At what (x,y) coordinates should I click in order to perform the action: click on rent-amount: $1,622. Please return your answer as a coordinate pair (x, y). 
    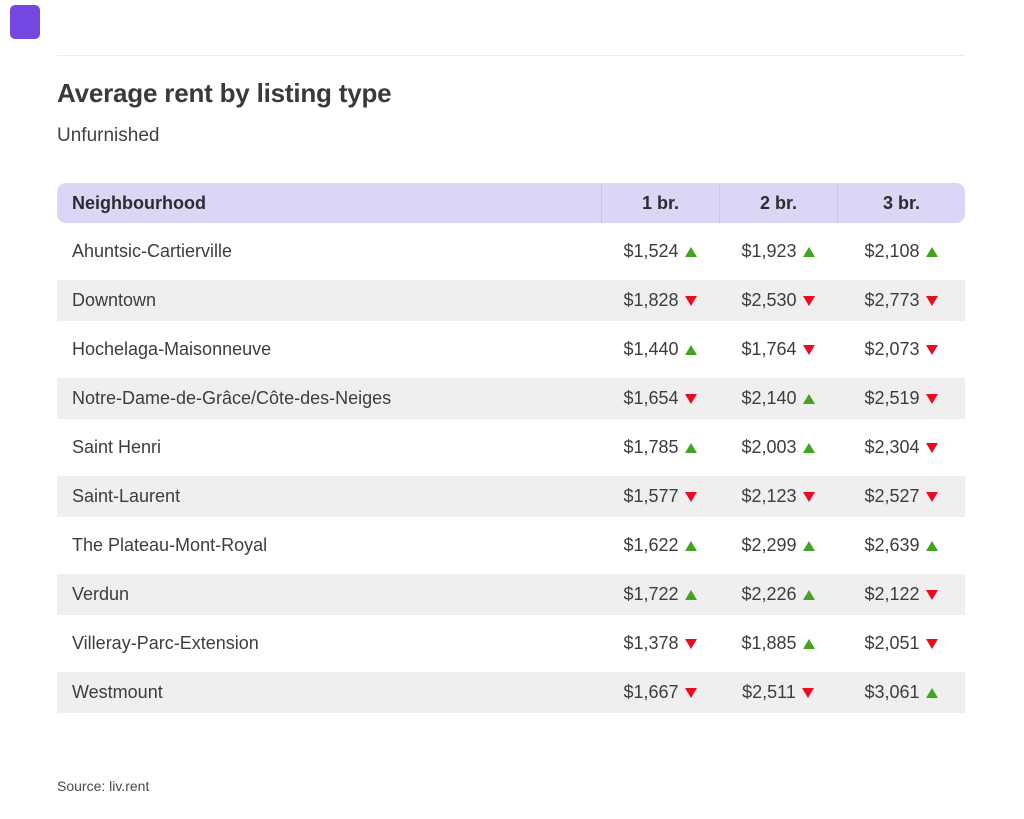
    Looking at the image, I should click on (651, 545).